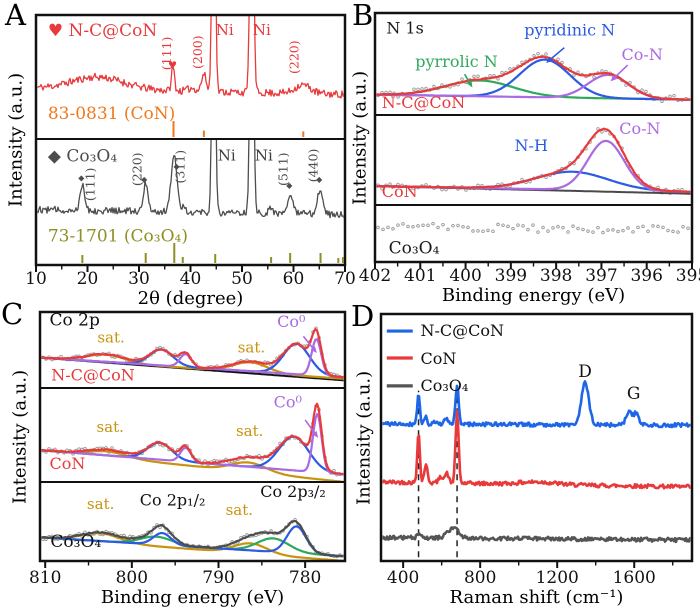 The image size is (700, 612). I want to click on plot-annotation: pyridinic N, so click(569, 29).